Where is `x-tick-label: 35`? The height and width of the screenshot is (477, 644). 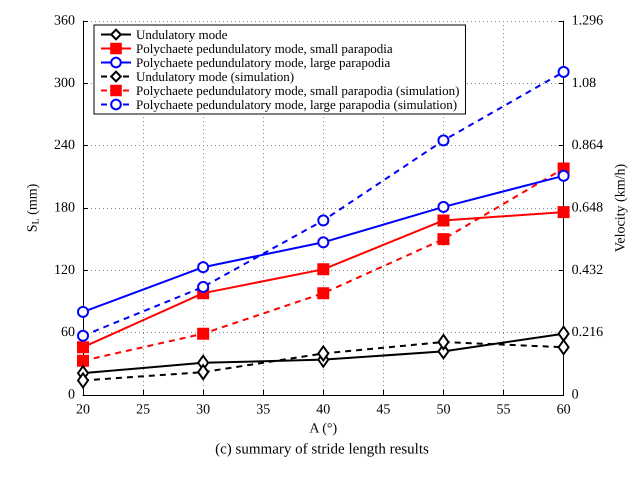 x-tick-label: 35 is located at coordinates (263, 410).